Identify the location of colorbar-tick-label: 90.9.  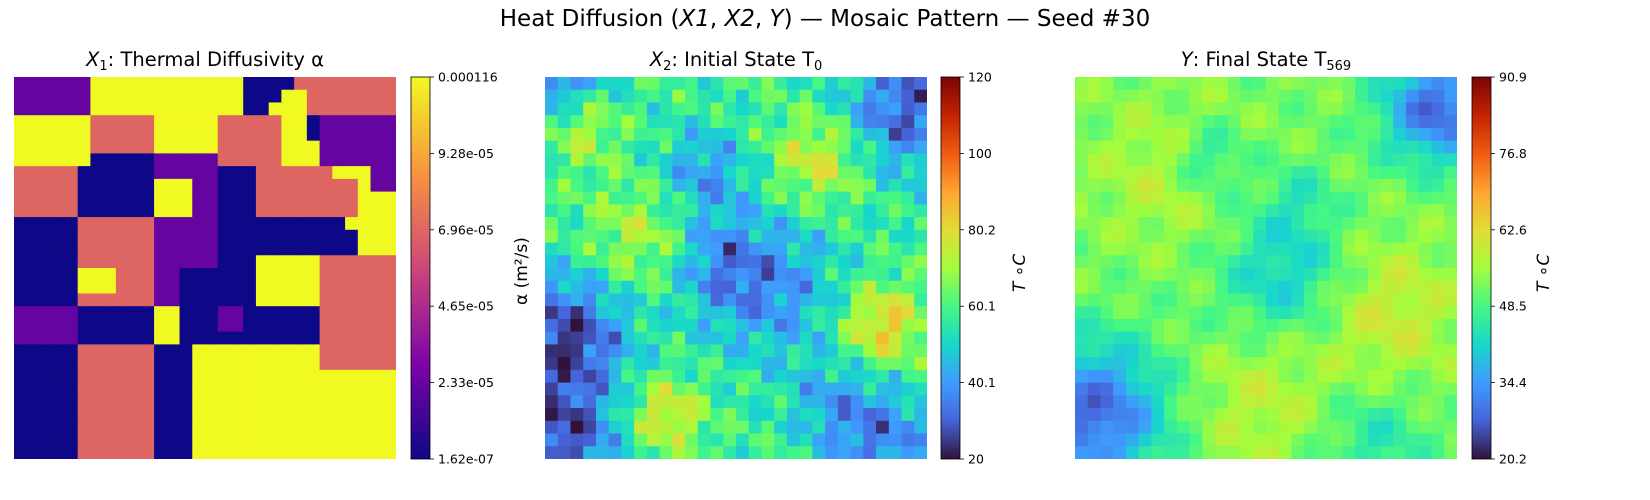
(1513, 77).